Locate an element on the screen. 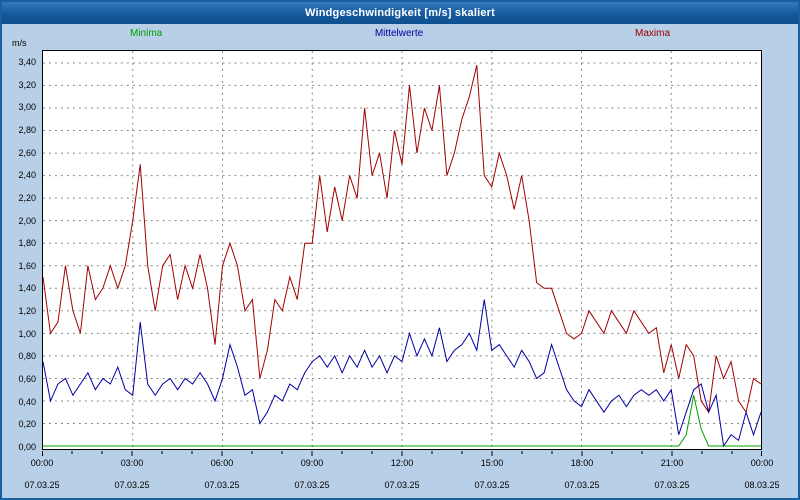 Image resolution: width=800 pixels, height=500 pixels. y-tick-label: 2,80 is located at coordinates (27, 129).